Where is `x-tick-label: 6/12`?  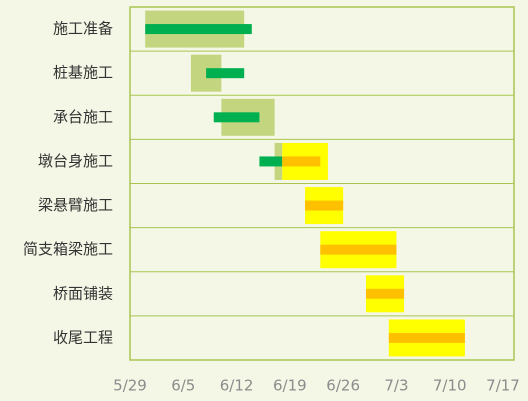
x-tick-label: 6/12 is located at coordinates (237, 386).